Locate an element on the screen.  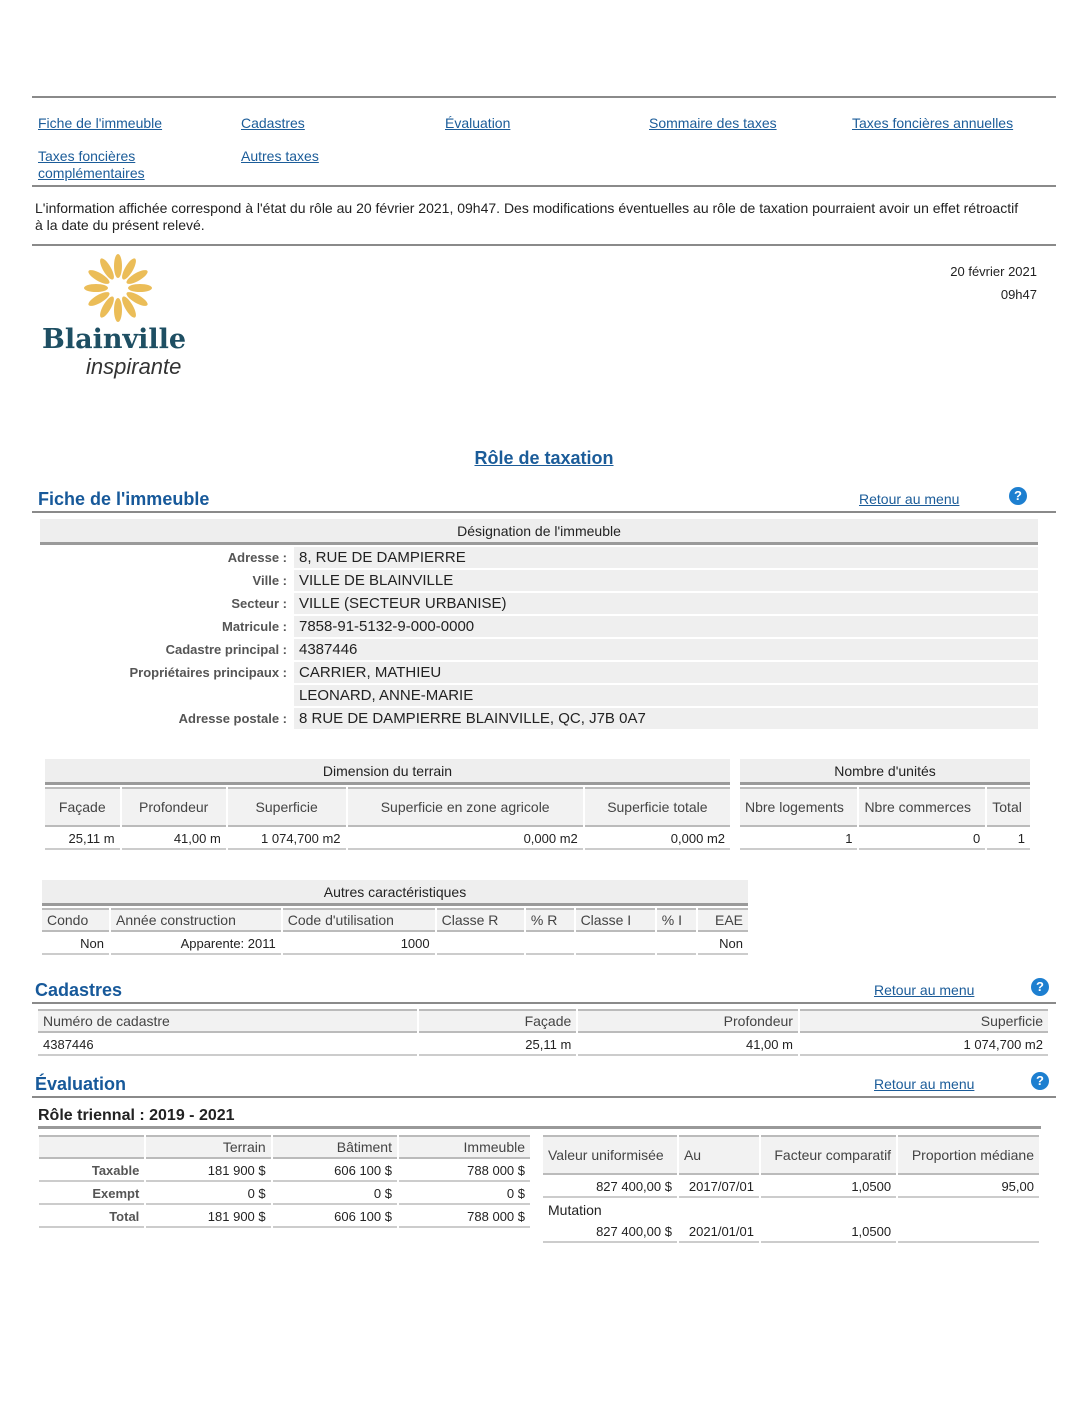
cell-value: 41,00 m is located at coordinates (173, 839).